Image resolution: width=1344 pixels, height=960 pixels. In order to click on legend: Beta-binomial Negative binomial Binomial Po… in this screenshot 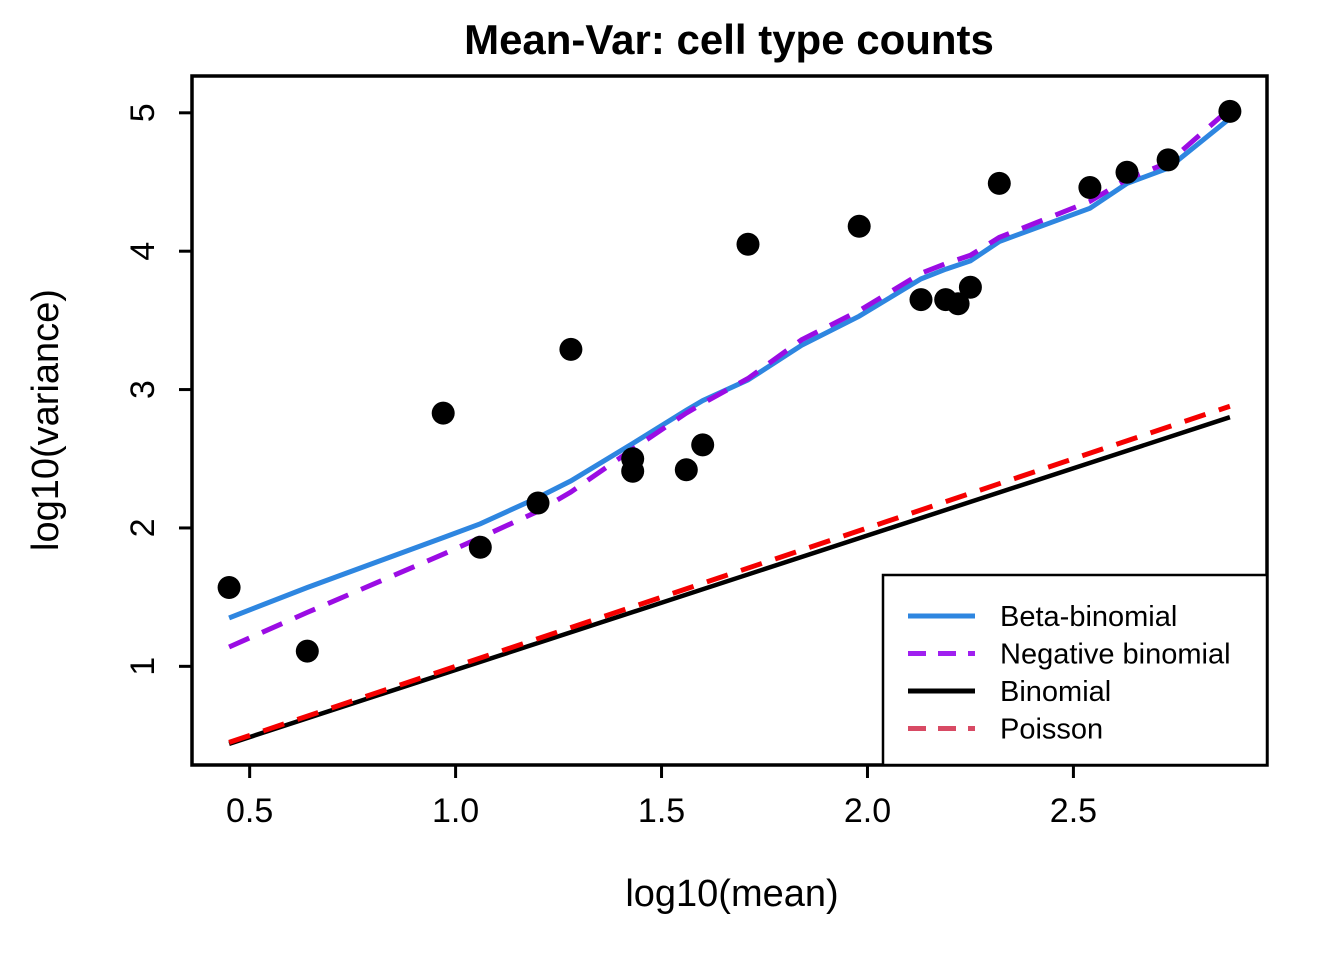, I will do `click(1075, 670)`.